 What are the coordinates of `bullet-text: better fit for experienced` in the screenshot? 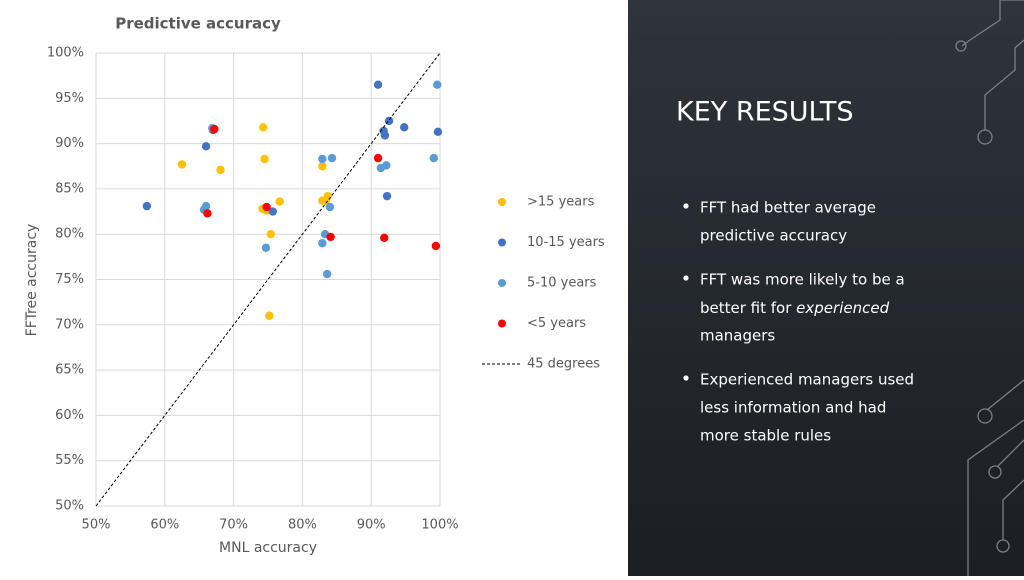 It's located at (795, 308).